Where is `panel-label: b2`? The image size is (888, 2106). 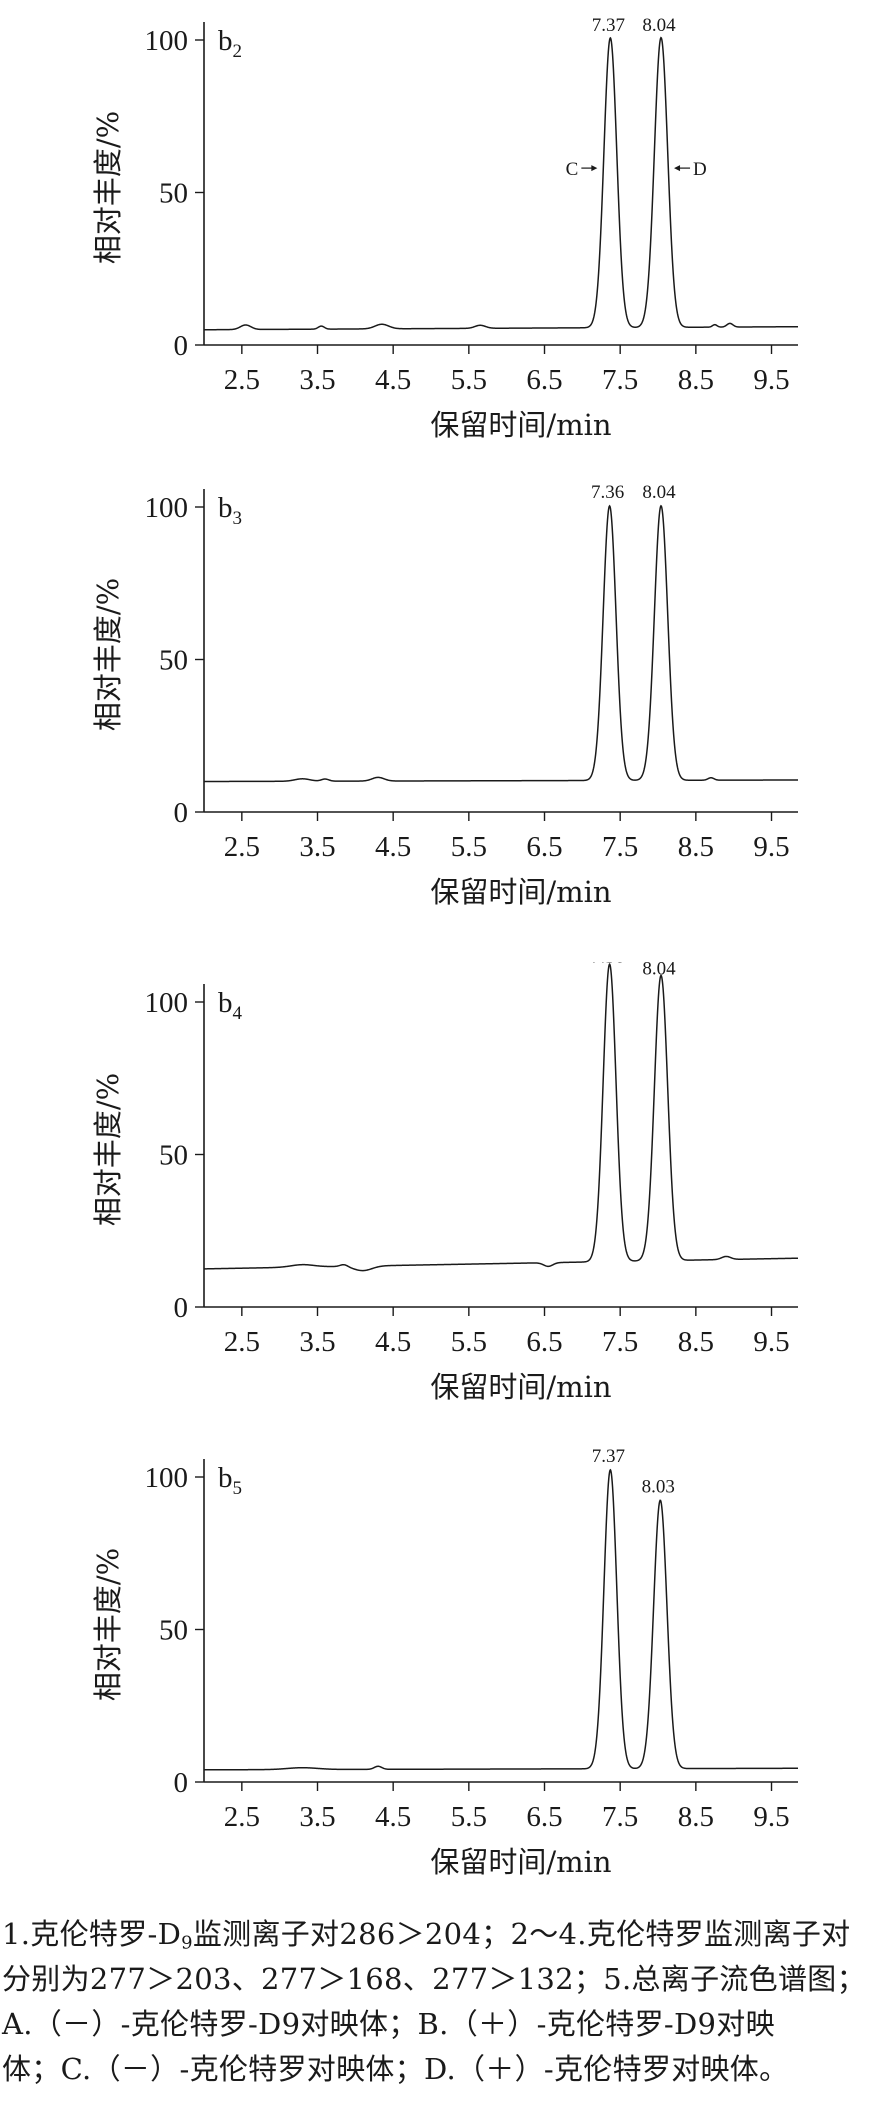
panel-label: b2 is located at coordinates (230, 43).